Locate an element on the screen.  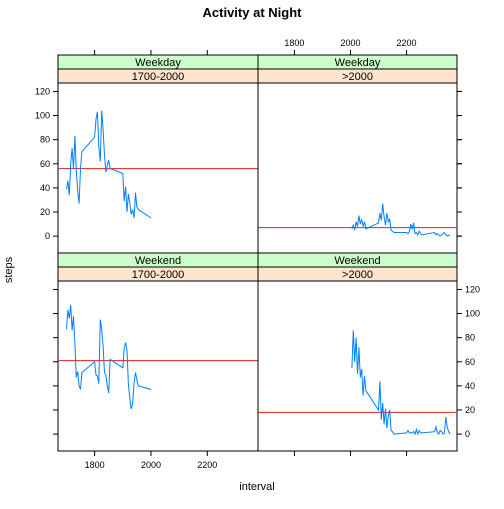
x-axis-label: interval is located at coordinates (256, 487).